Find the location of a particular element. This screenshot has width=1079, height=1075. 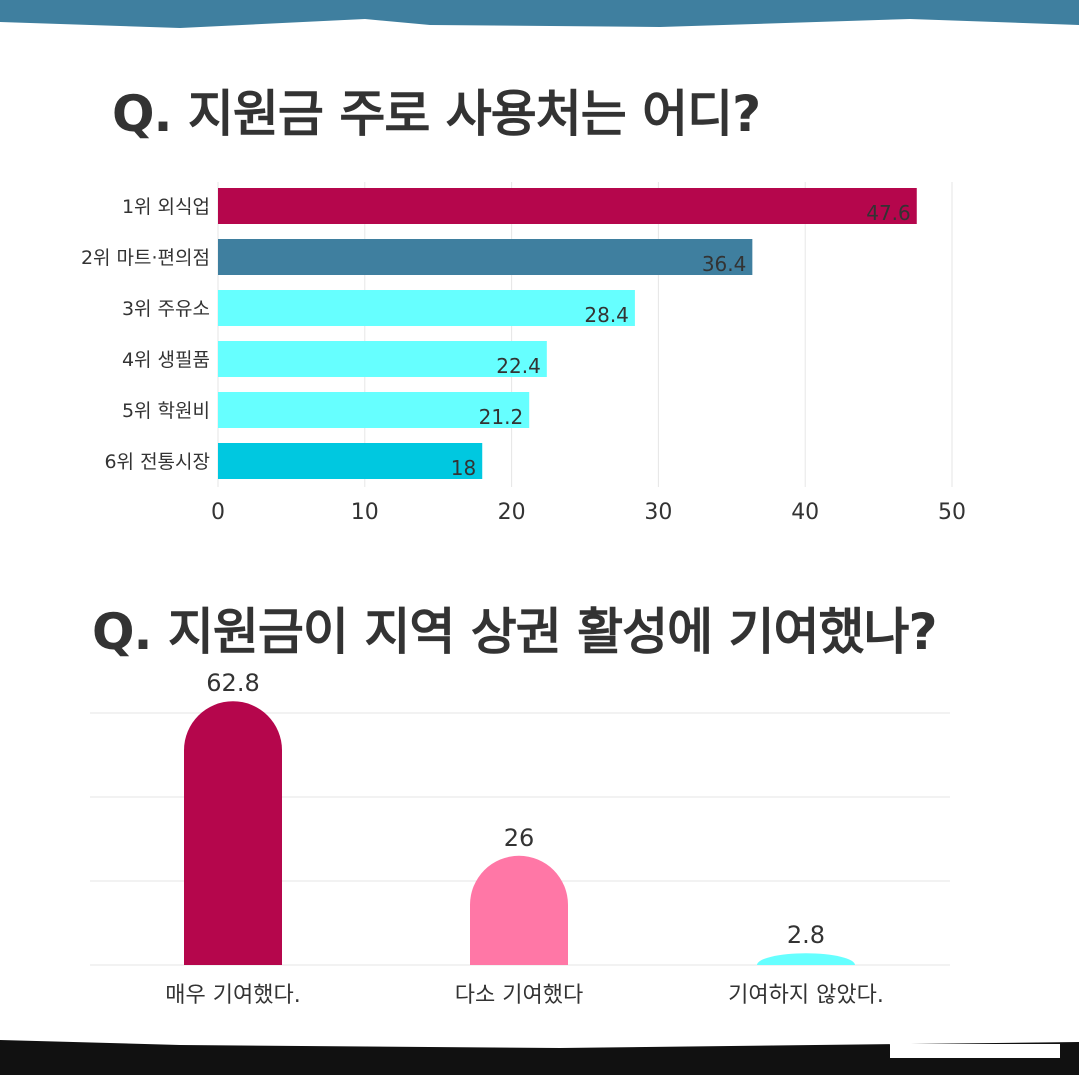

category-label: 2위 마트·편의점 is located at coordinates (145, 258).